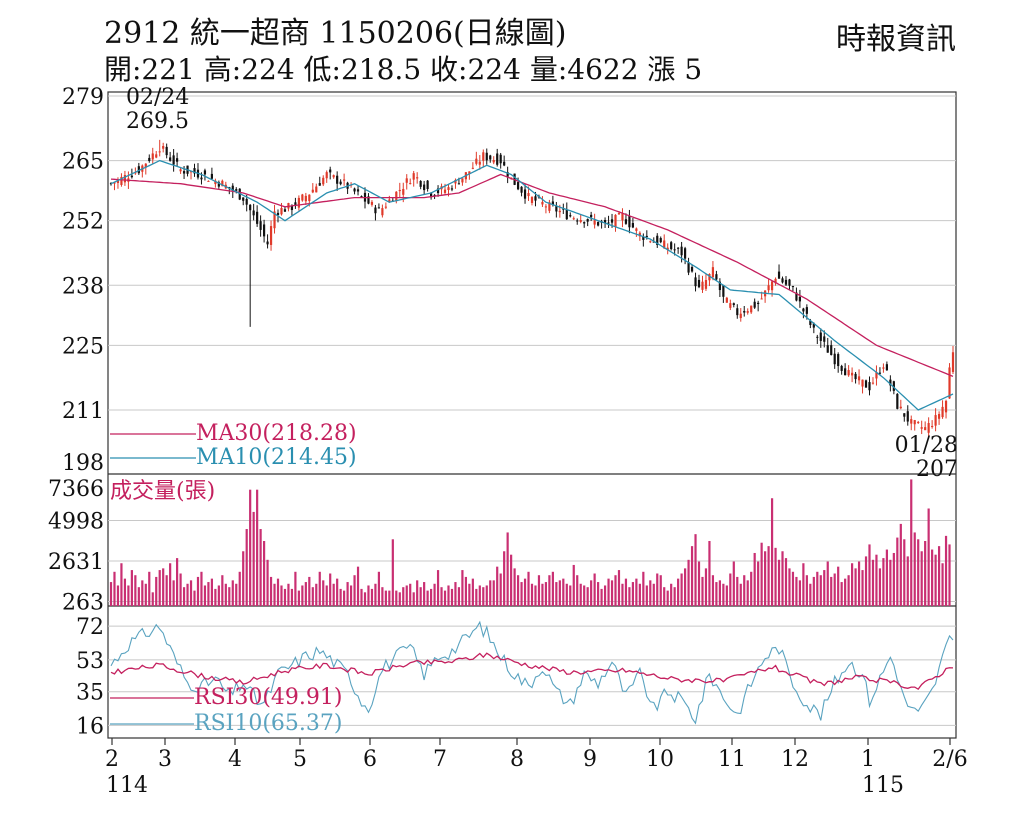 This screenshot has height=819, width=1024. I want to click on volume-tick-label: 263, so click(83, 603).